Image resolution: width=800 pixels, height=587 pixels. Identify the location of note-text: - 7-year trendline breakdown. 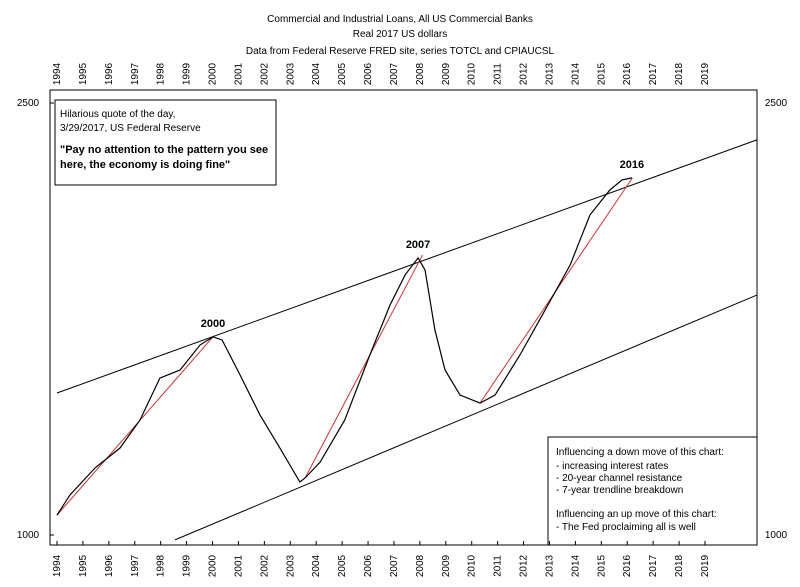
(619, 490).